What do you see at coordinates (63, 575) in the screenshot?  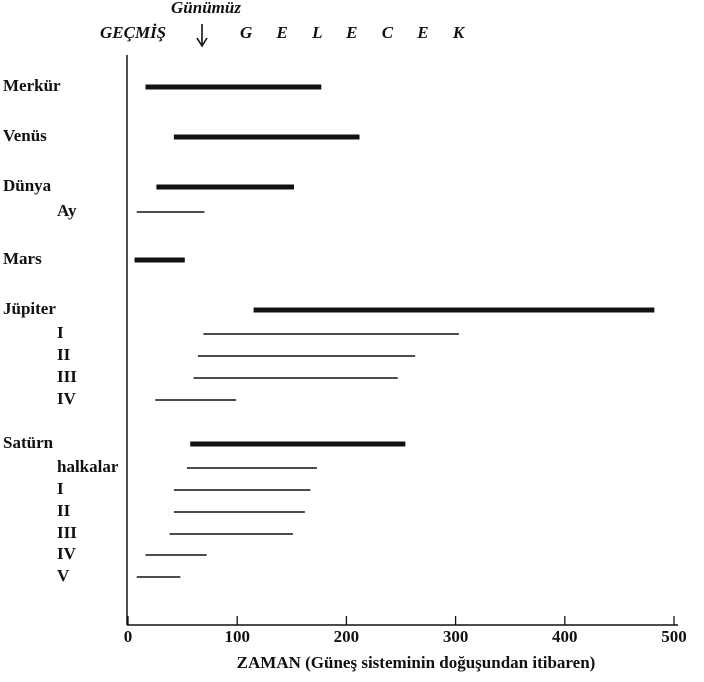 I see `row-label: V` at bounding box center [63, 575].